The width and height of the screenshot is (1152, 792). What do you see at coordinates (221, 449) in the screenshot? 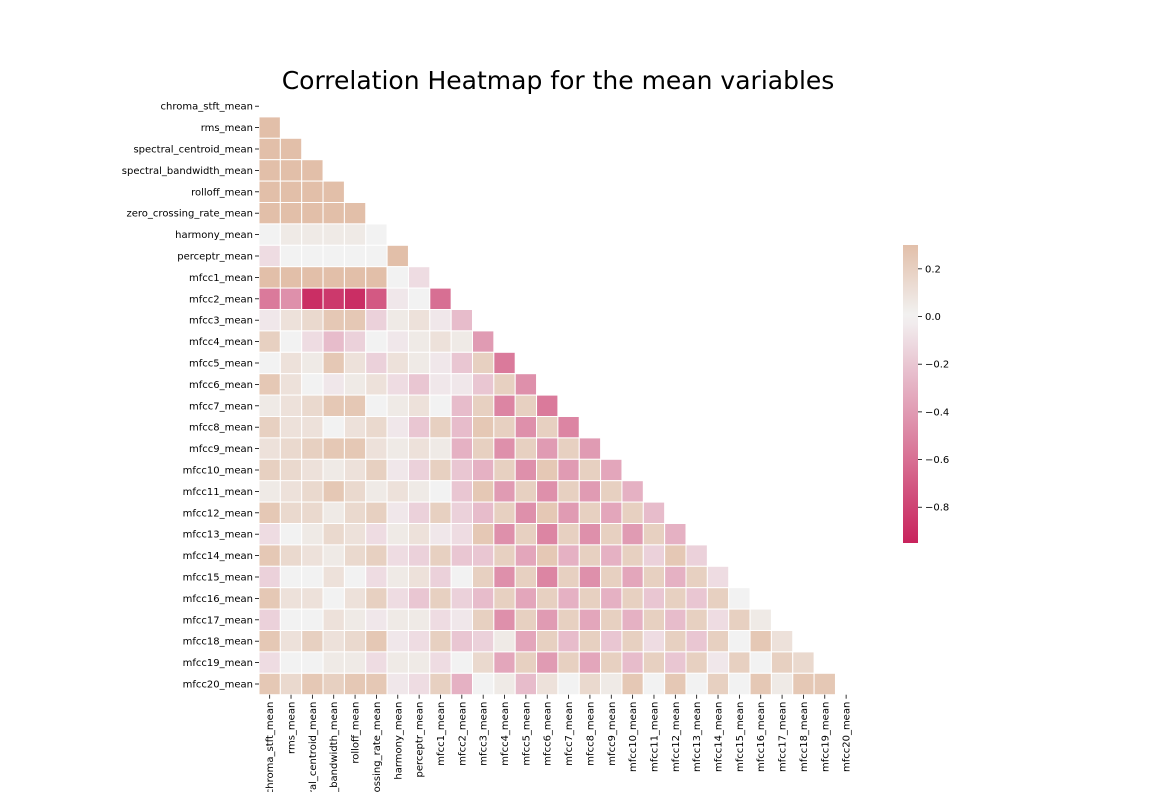
I see `y-tick-label: mfcc9_mean` at bounding box center [221, 449].